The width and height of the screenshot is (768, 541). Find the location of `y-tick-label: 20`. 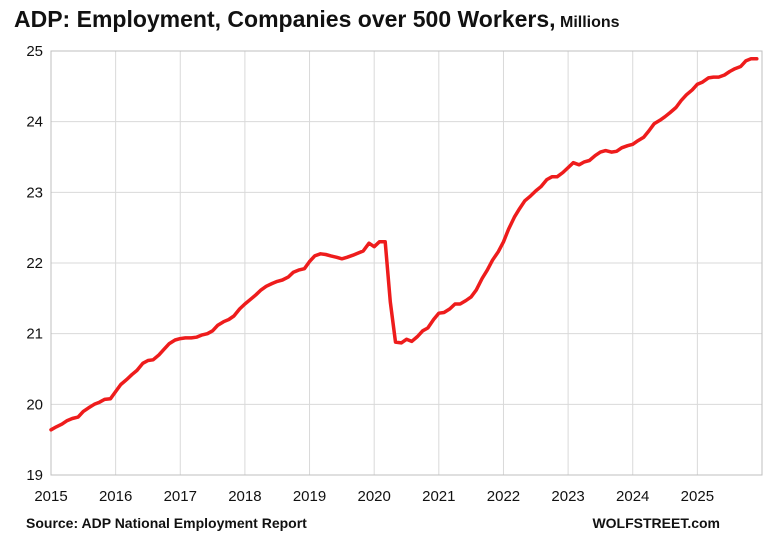

y-tick-label: 20 is located at coordinates (34, 404).